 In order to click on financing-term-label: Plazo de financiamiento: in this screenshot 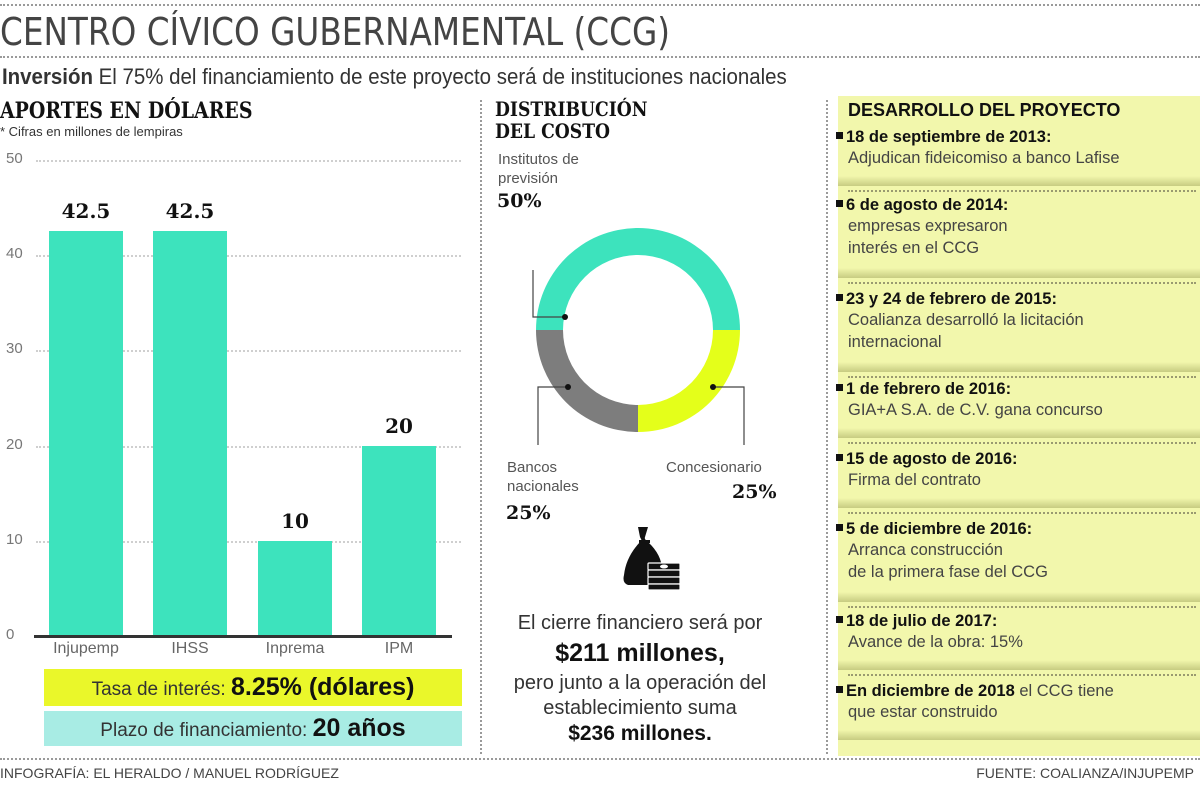, I will do `click(206, 730)`.